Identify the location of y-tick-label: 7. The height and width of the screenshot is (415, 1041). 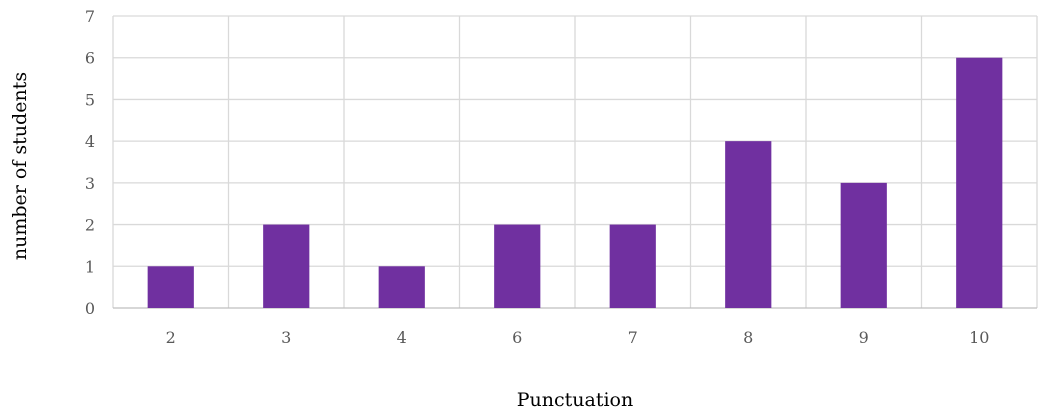
(90, 16).